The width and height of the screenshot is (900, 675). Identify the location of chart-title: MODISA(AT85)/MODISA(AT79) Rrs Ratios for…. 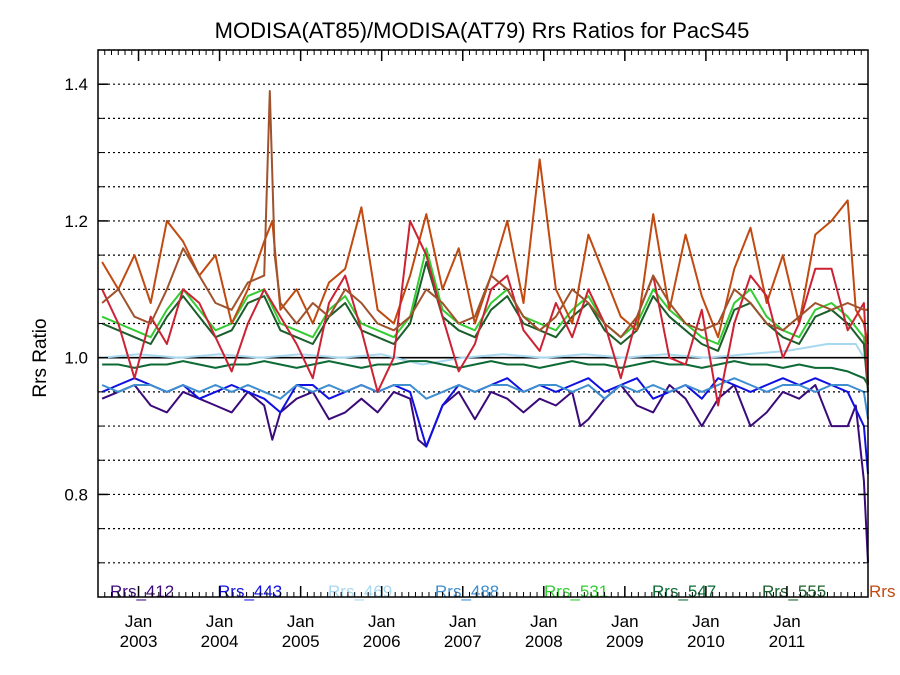
(482, 30).